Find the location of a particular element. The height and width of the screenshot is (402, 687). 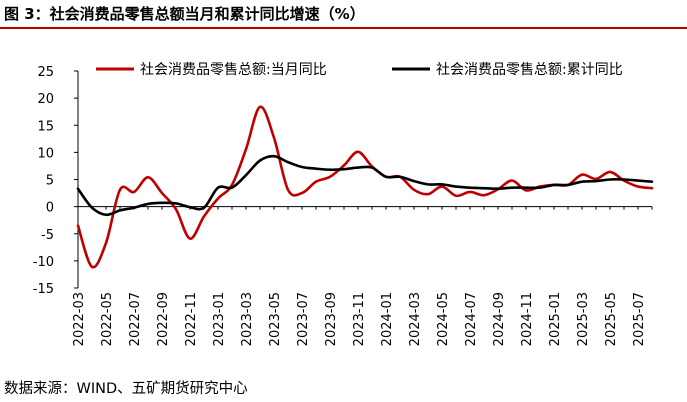

y-tick-label: 0 is located at coordinates (50, 208).